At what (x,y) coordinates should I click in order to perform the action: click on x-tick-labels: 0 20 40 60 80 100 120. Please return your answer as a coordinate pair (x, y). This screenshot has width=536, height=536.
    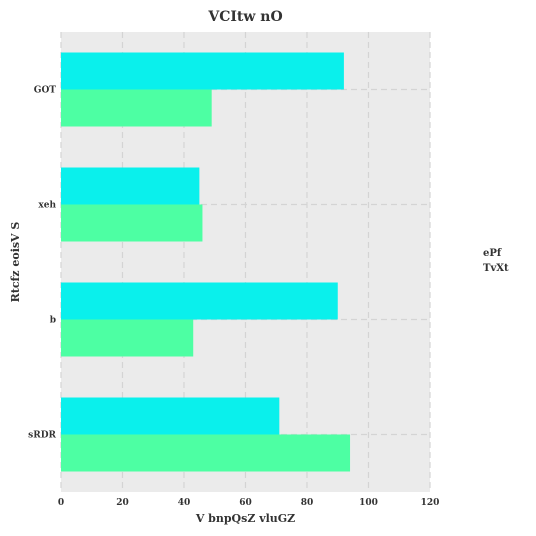
    Looking at the image, I should click on (249, 503).